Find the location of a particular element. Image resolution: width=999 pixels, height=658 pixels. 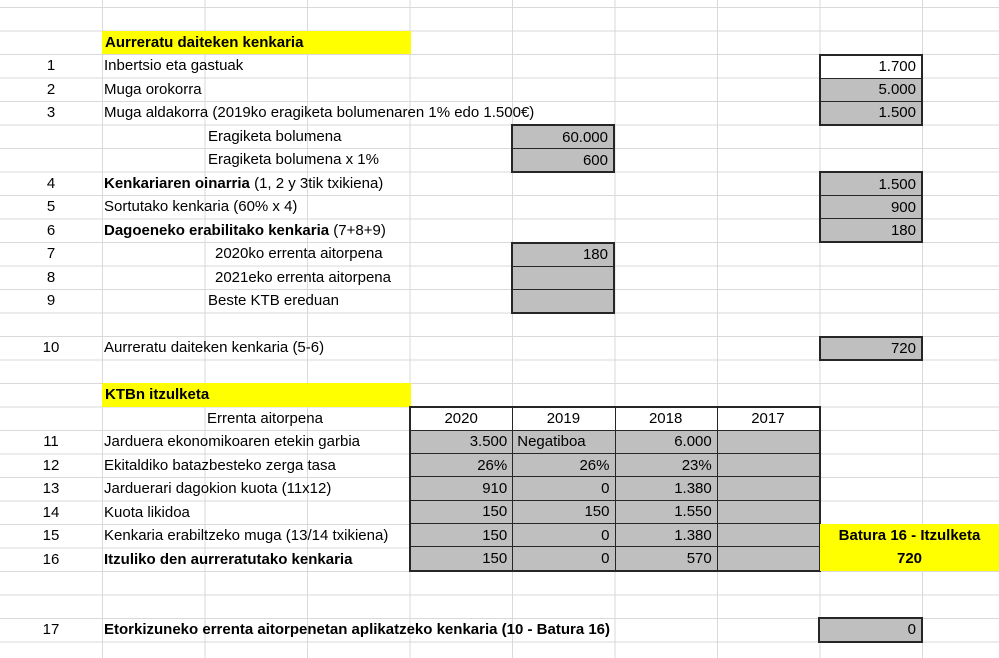

row-label-tail: (7+8+9) is located at coordinates (357, 230).